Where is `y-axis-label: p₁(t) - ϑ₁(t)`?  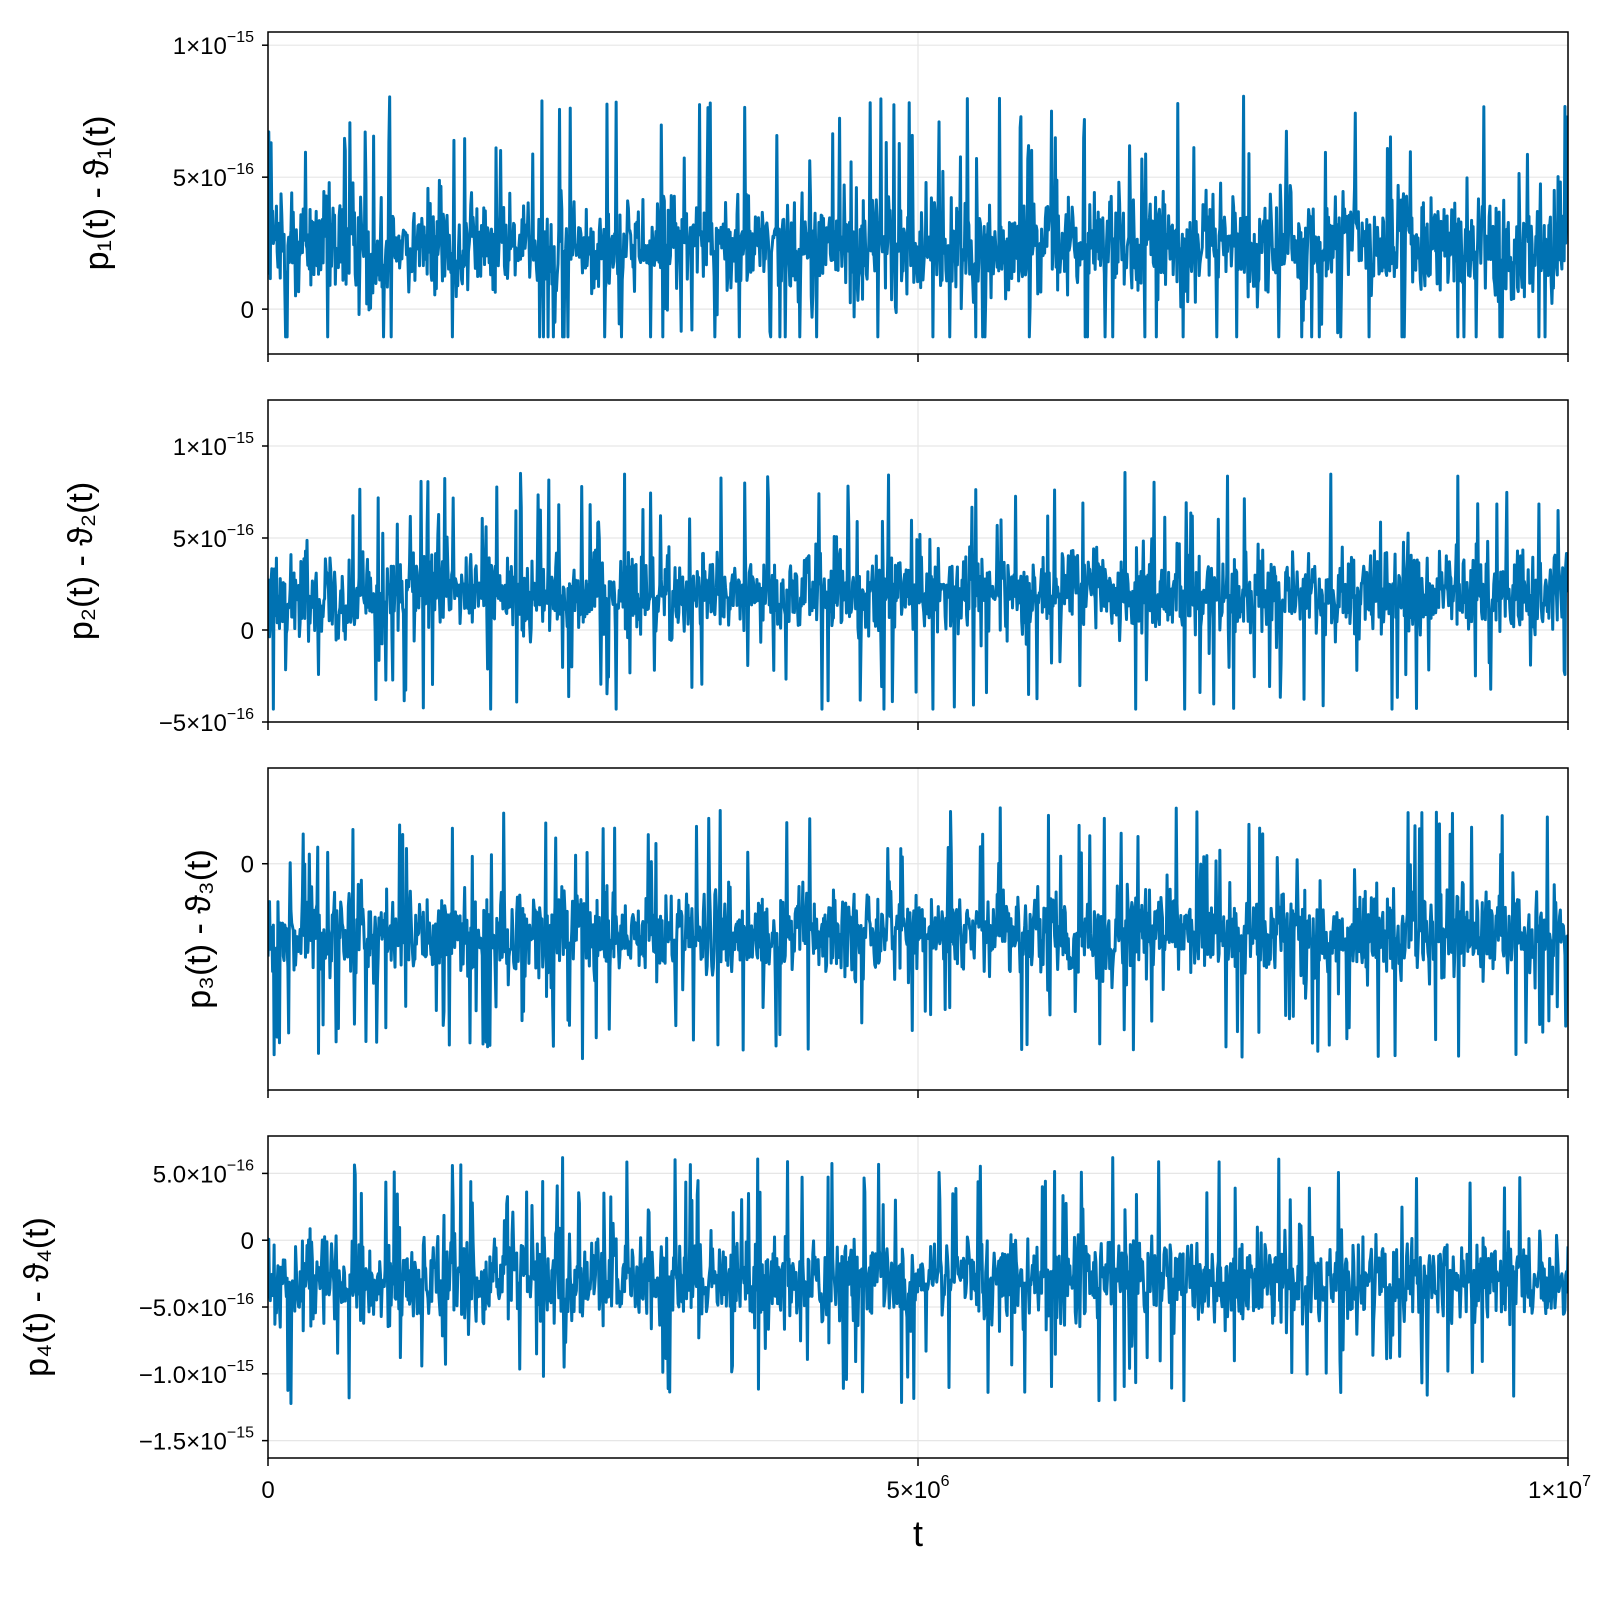
y-axis-label: p₁(t) - ϑ₁(t) is located at coordinates (97, 193).